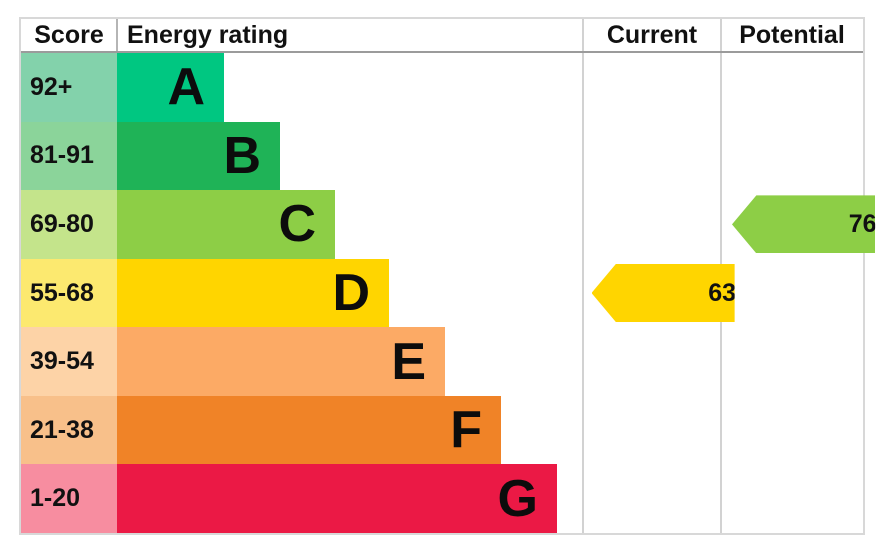 Image resolution: width=886 pixels, height=556 pixels. What do you see at coordinates (198, 156) in the screenshot?
I see `band-bar-b: B` at bounding box center [198, 156].